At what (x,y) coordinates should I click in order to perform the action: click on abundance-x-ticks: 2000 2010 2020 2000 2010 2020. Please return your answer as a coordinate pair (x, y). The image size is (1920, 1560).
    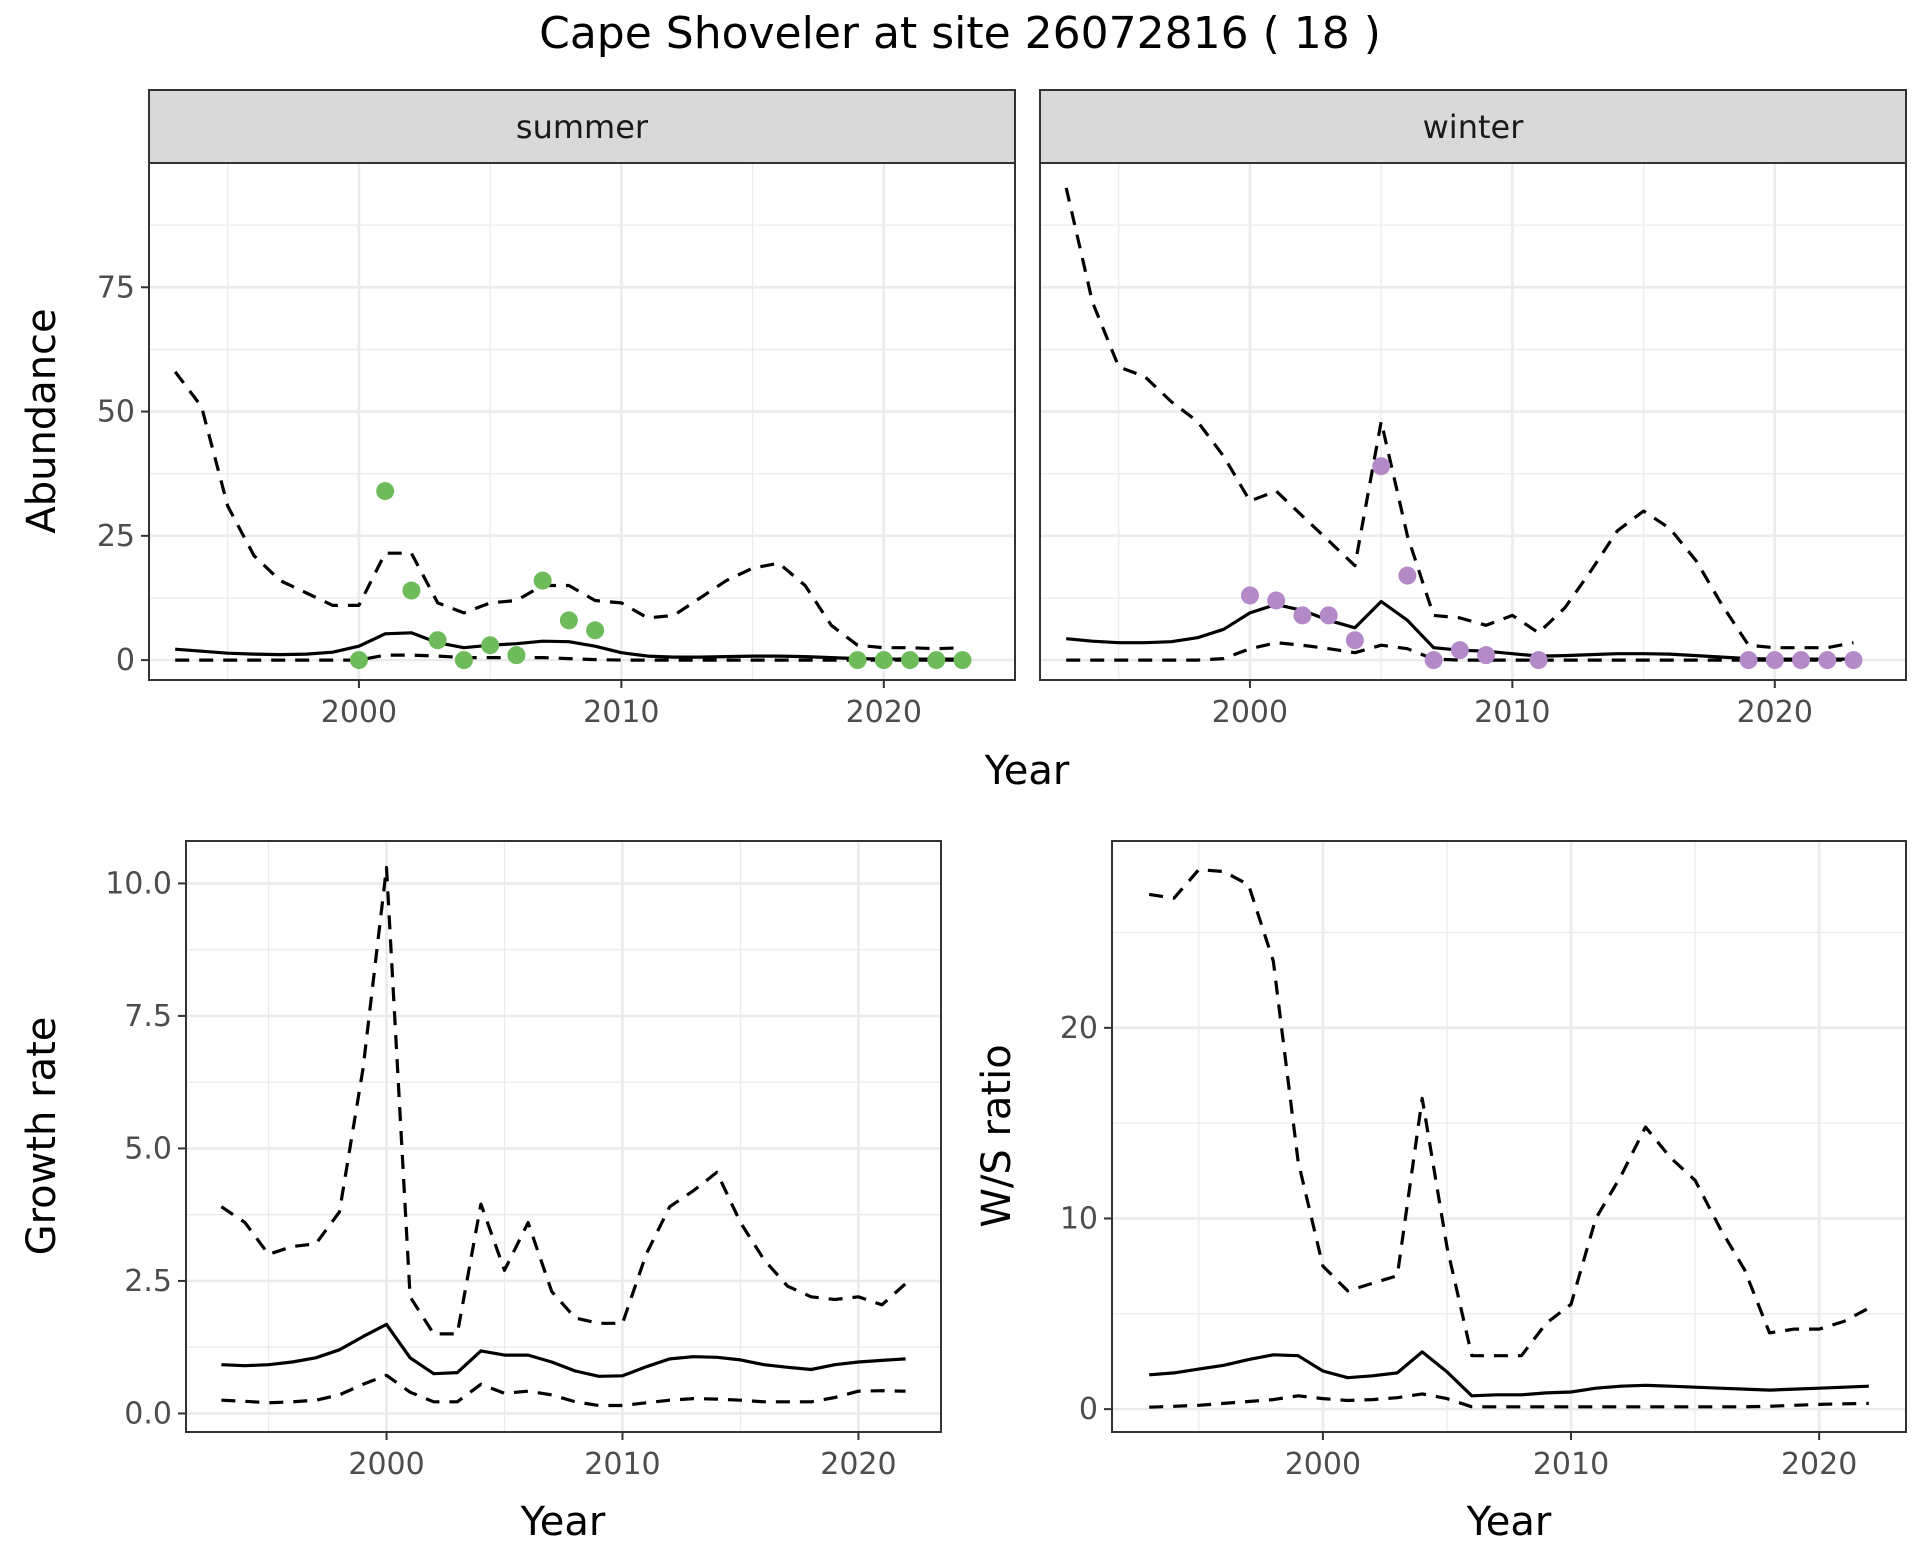
    Looking at the image, I should click on (1067, 705).